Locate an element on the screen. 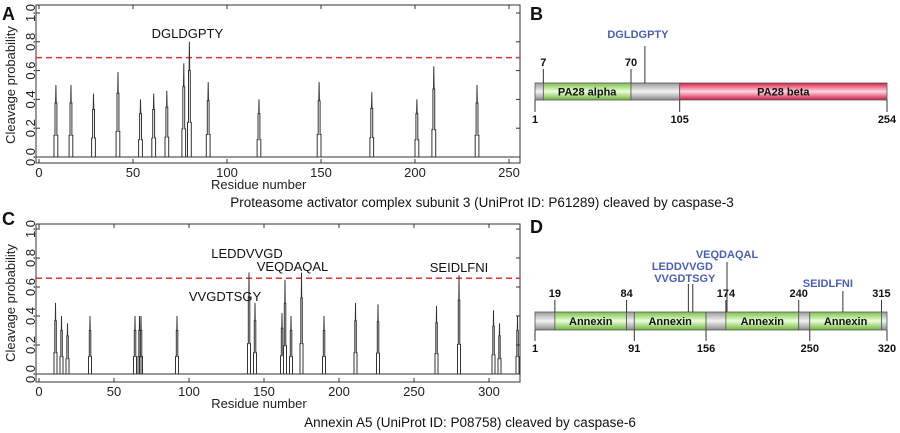 This screenshot has width=900, height=433. boundary-number: 174 is located at coordinates (726, 294).